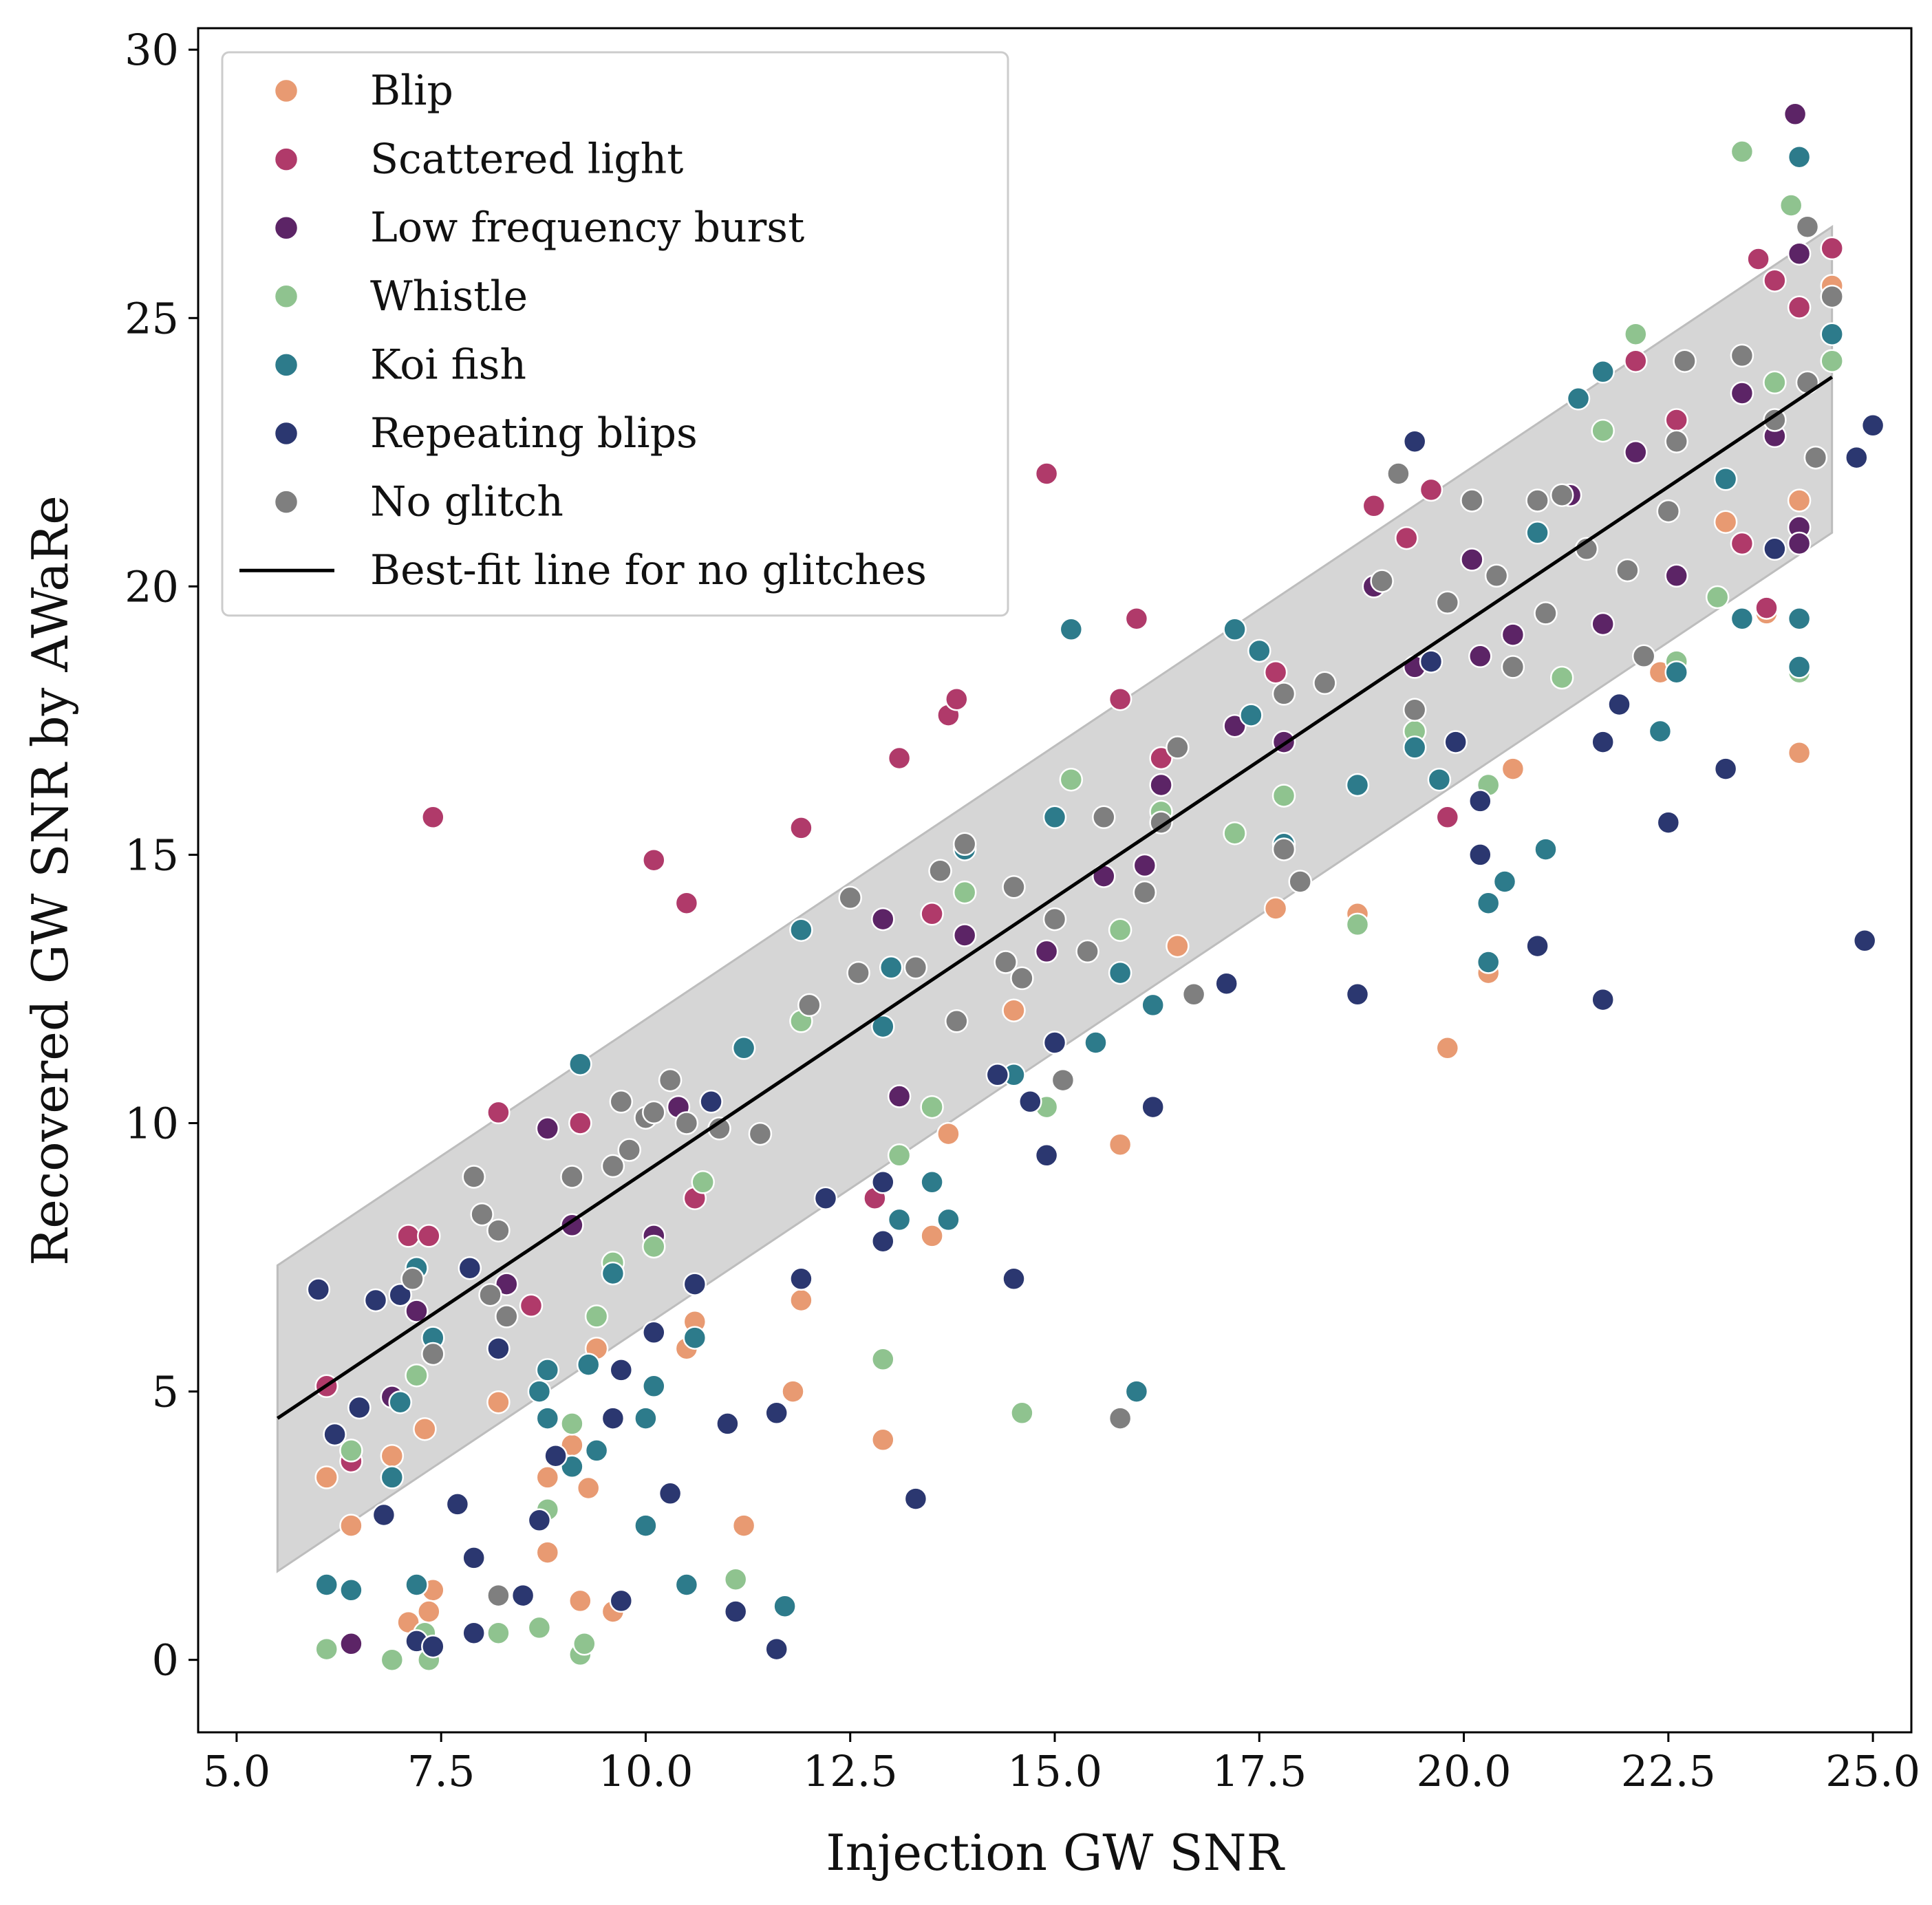 The width and height of the screenshot is (1932, 1905). I want to click on legend-box, so click(615, 334).